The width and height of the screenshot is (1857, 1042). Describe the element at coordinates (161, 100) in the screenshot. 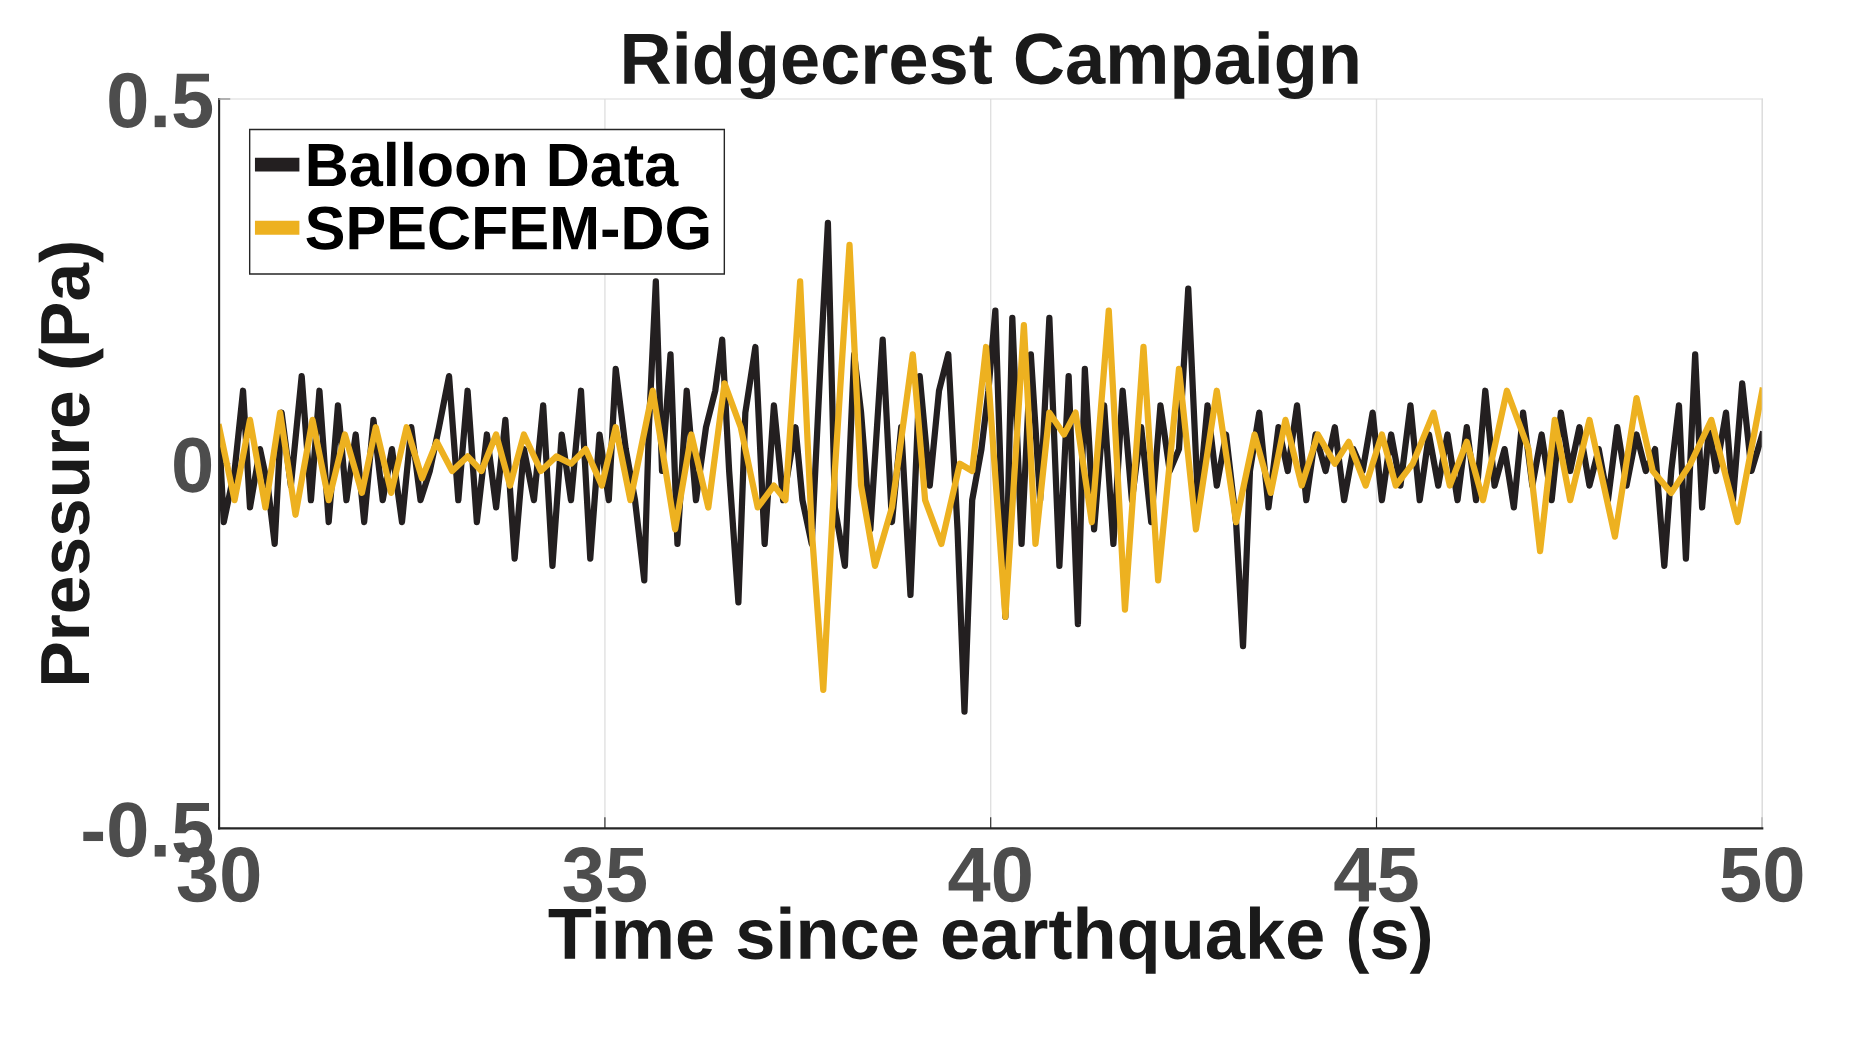

I see `y-tick-label: 0.5` at that location.